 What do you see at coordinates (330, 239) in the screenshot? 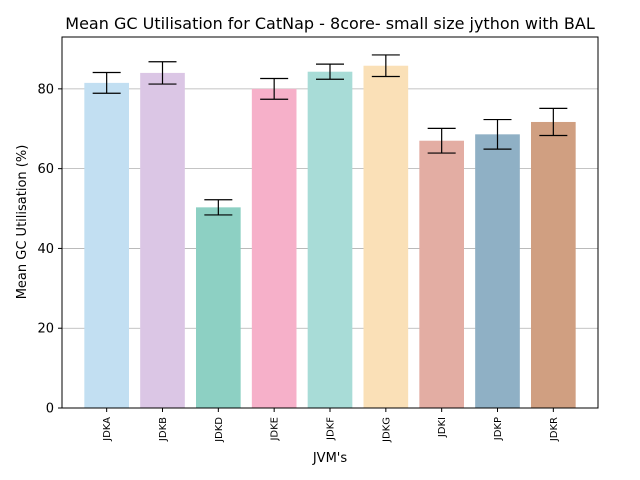
I see `bar-jdkf` at bounding box center [330, 239].